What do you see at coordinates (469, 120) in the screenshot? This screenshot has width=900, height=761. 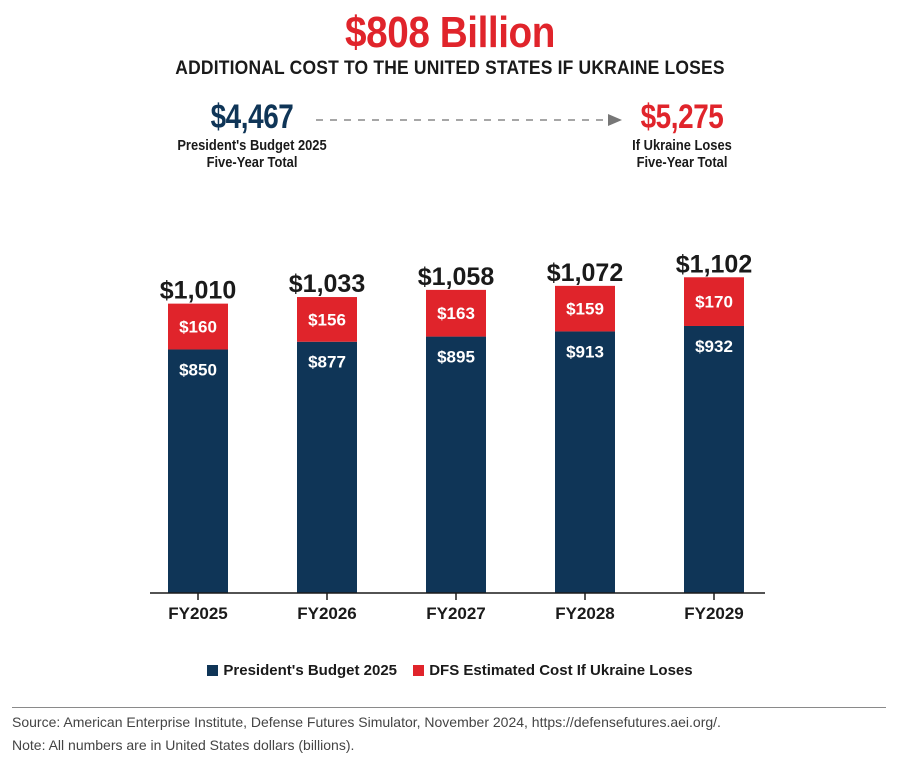 I see `dashed-arrow-icon` at bounding box center [469, 120].